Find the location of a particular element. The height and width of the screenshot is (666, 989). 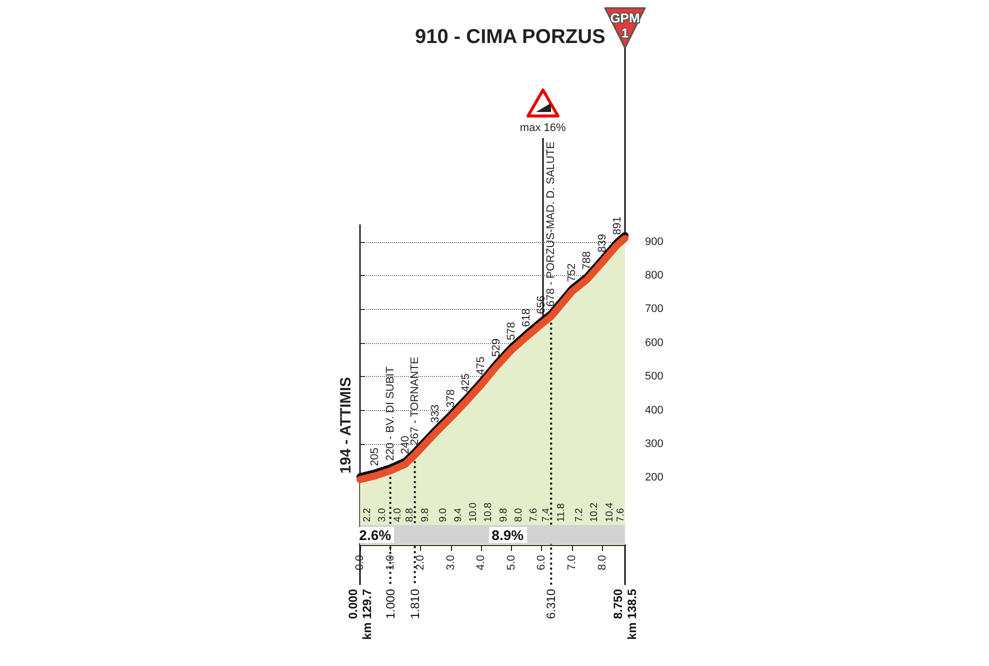

y-tick-label: 500 is located at coordinates (654, 376).